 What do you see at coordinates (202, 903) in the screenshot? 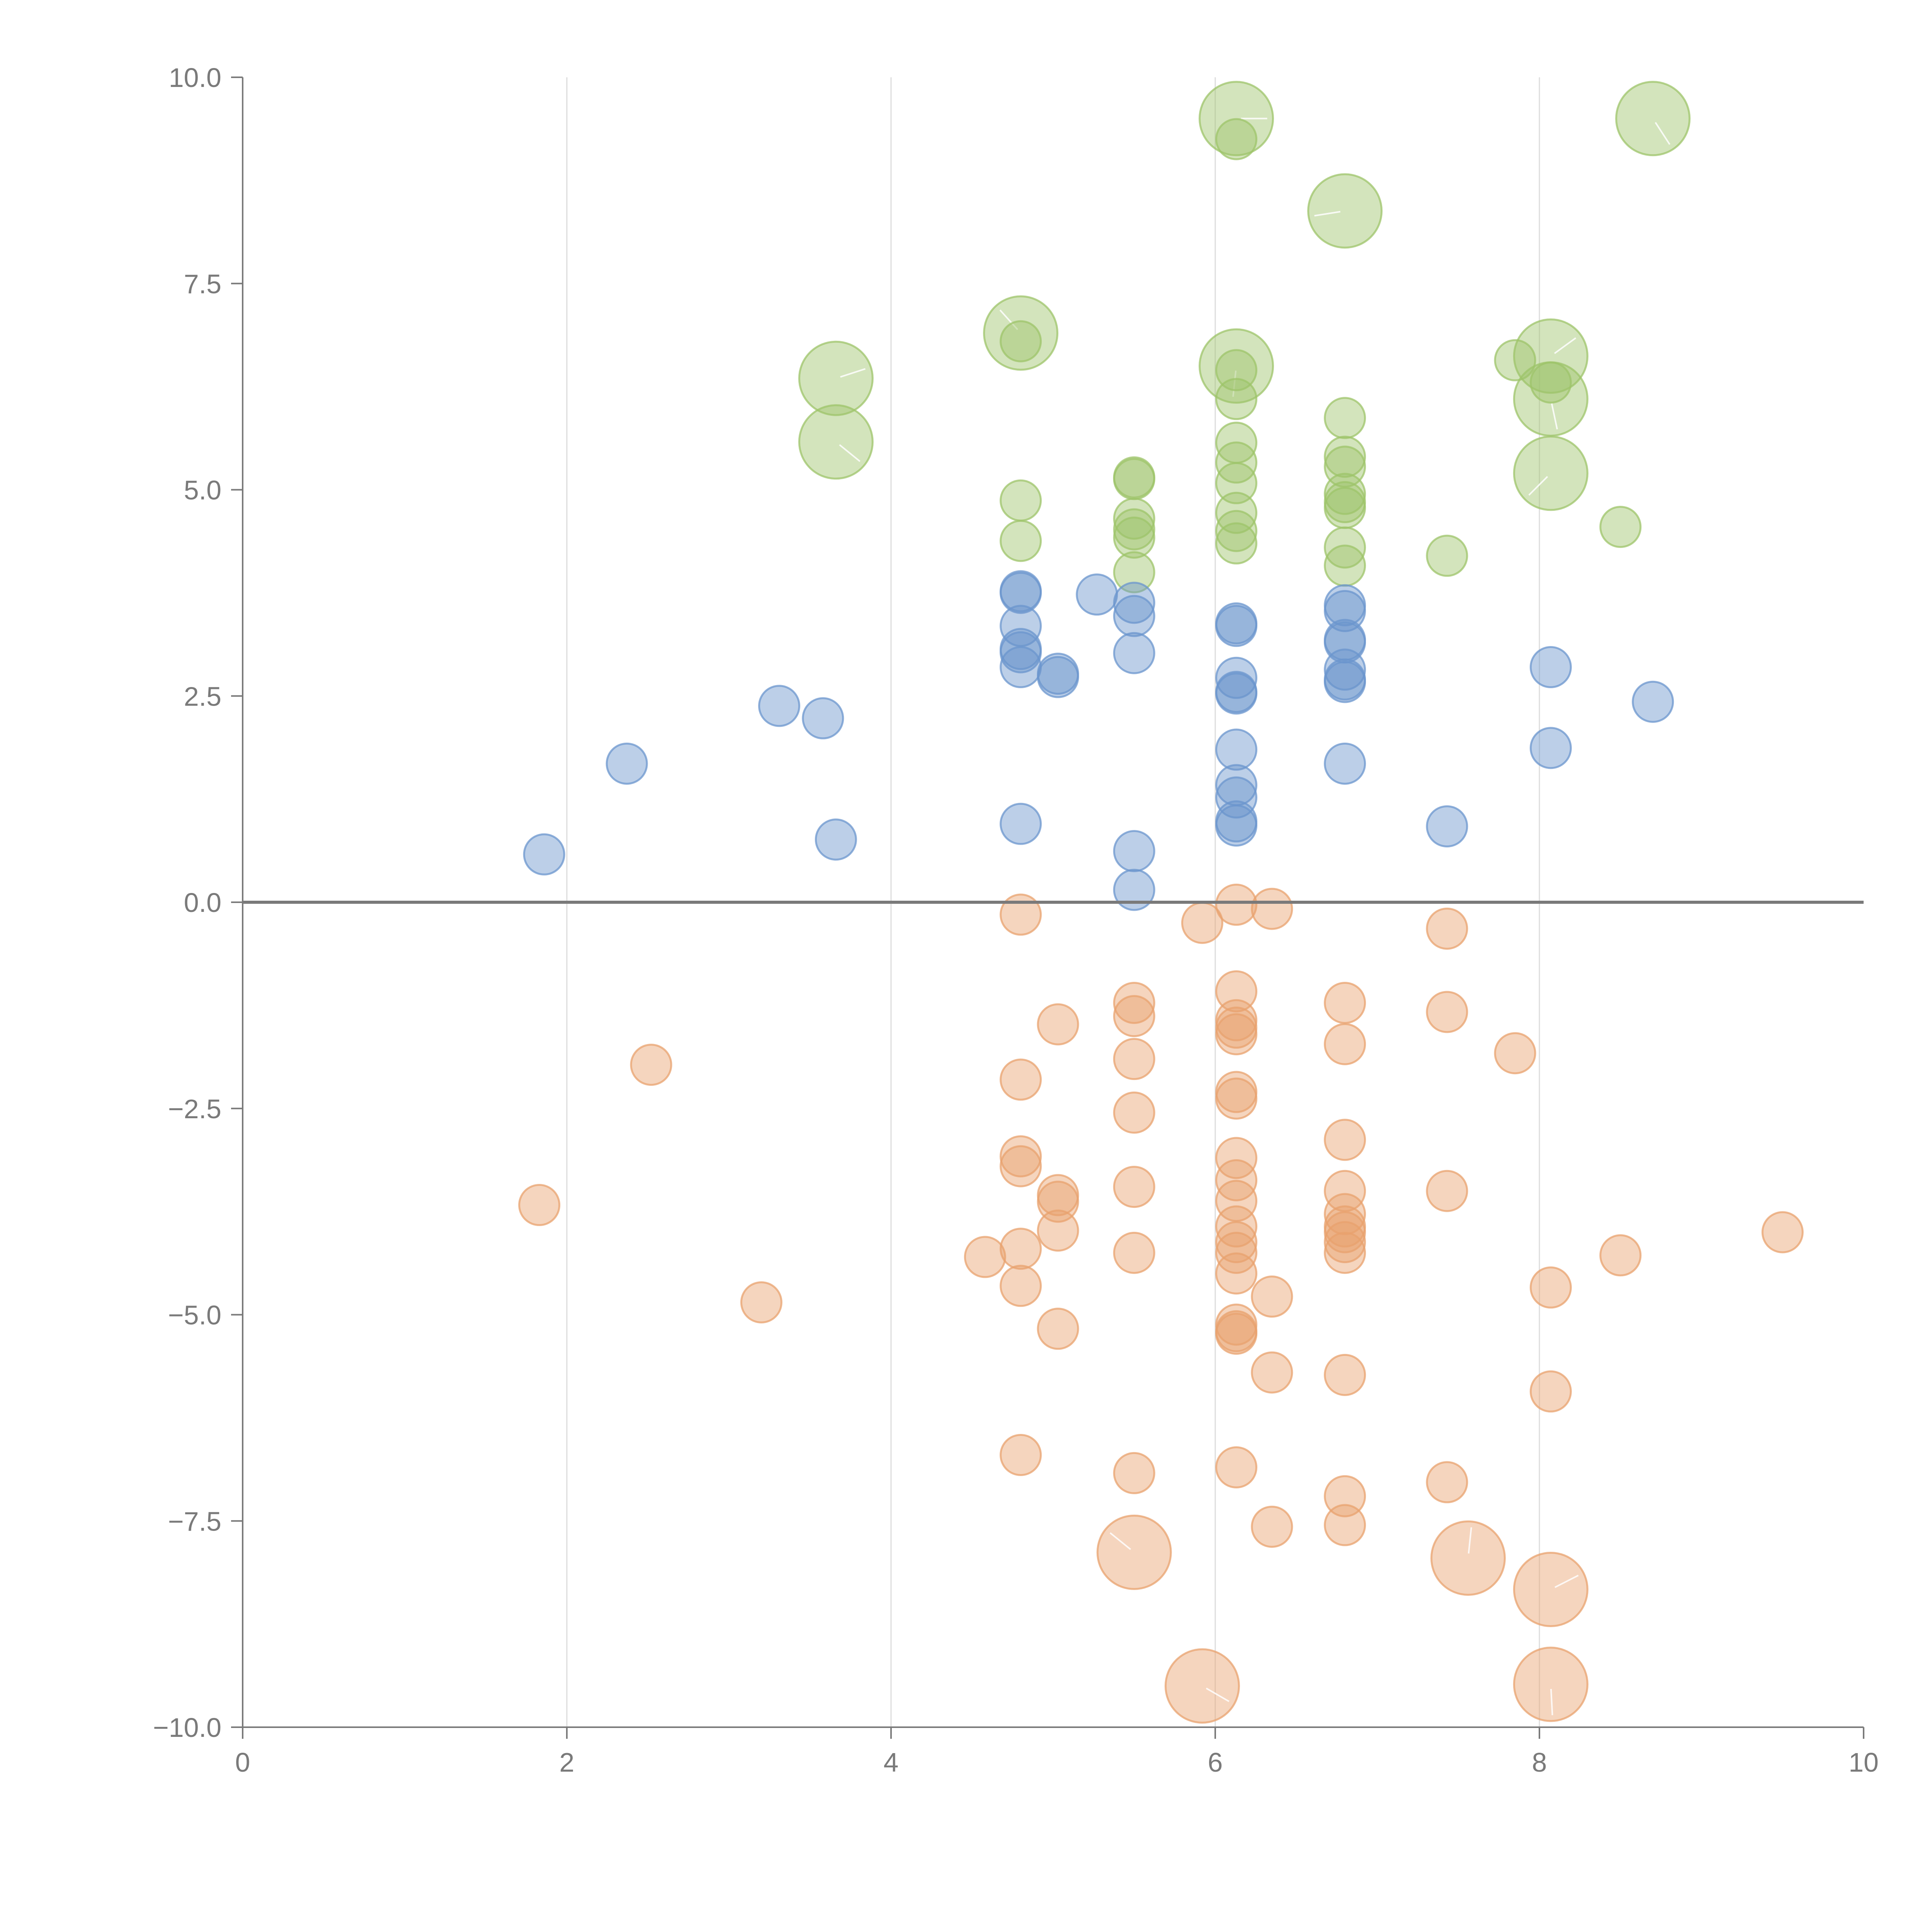
I see `y-tick-label: 0.0` at bounding box center [202, 903].